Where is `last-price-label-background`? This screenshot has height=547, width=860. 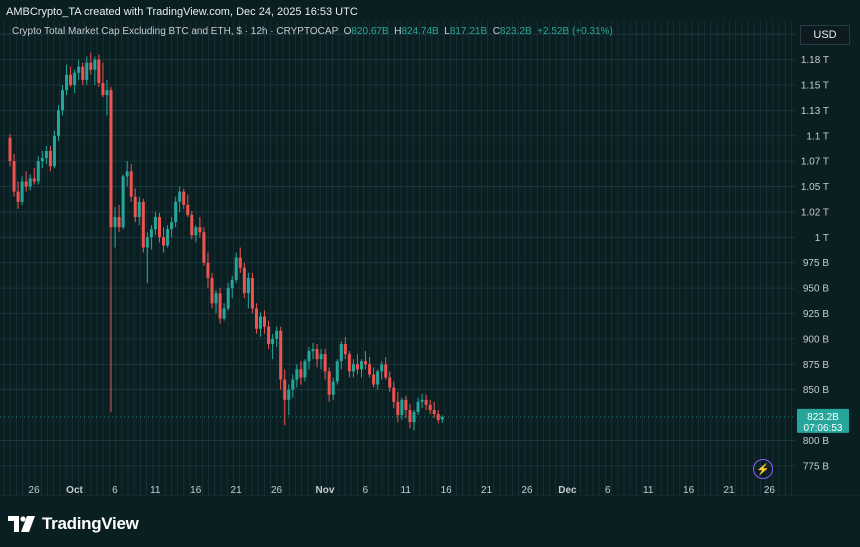
last-price-label-background is located at coordinates (823, 420).